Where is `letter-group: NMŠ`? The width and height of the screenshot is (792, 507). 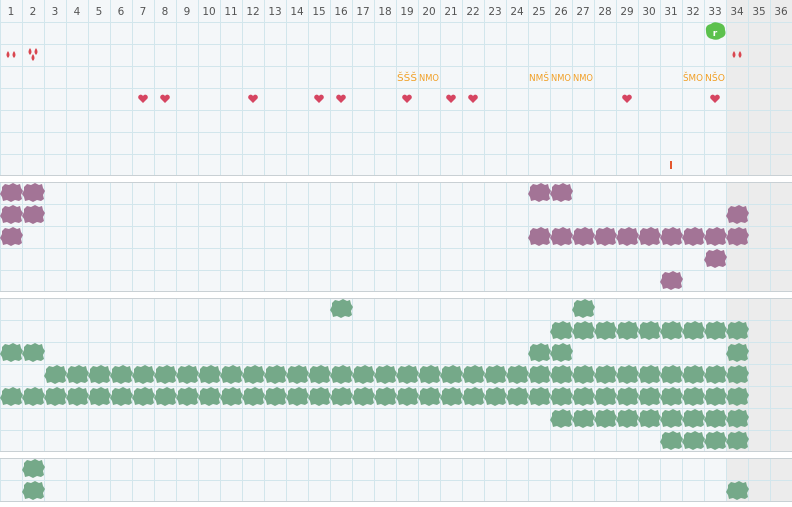
letter-group: NMŠ is located at coordinates (539, 77).